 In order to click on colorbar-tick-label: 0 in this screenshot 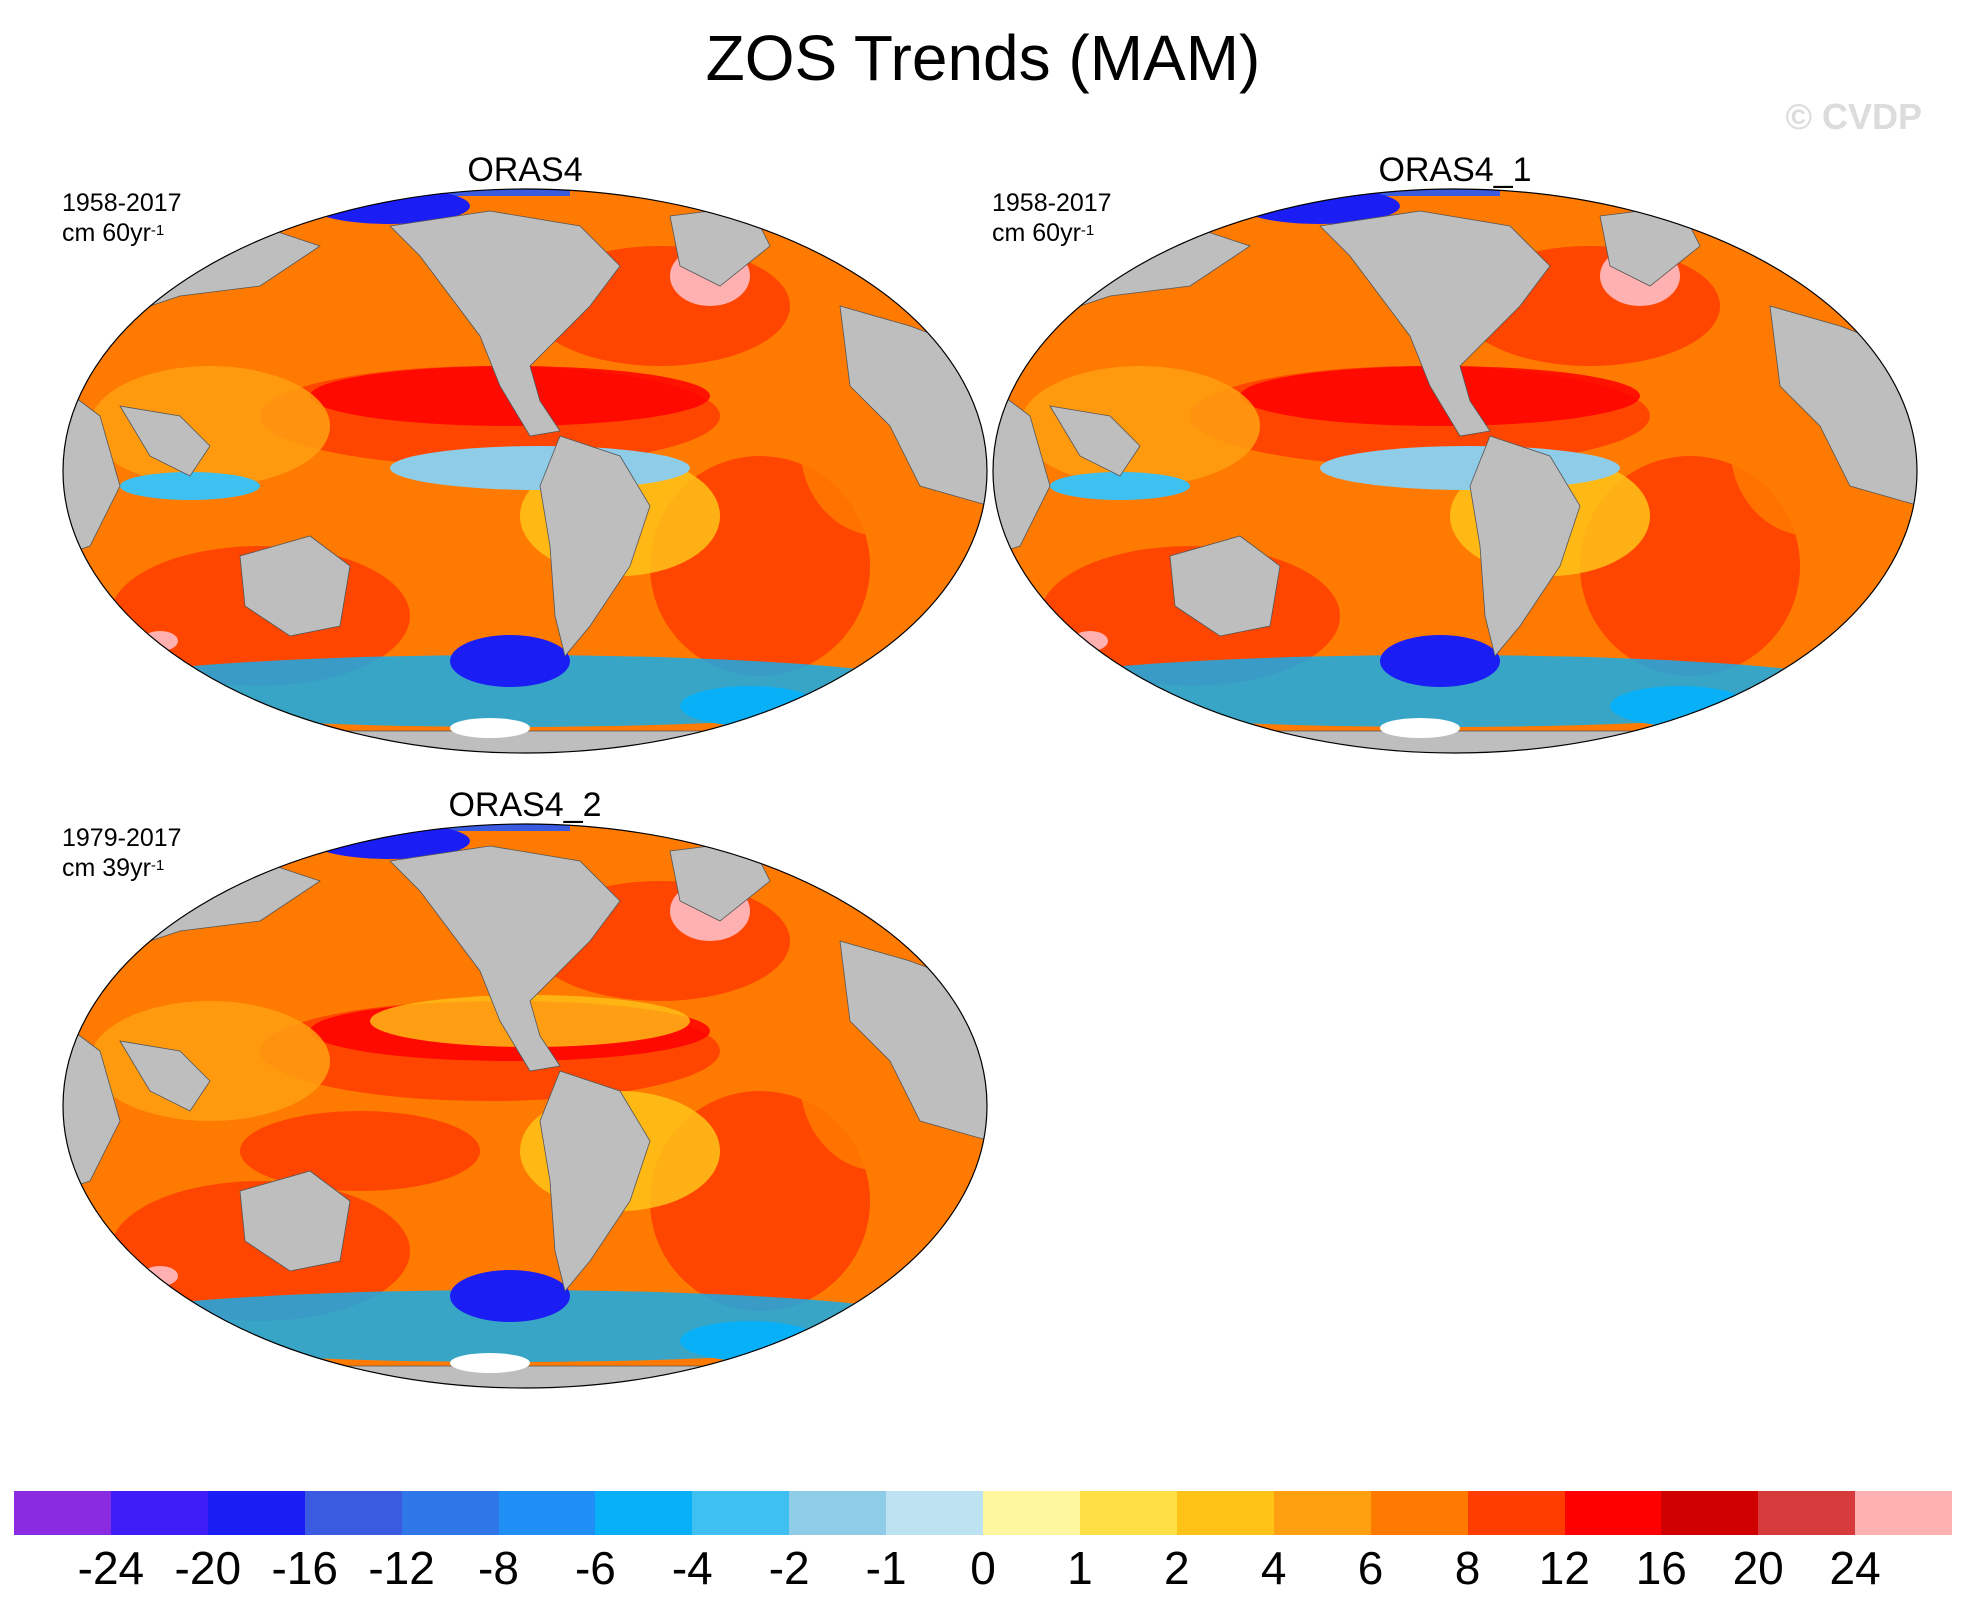, I will do `click(983, 1568)`.